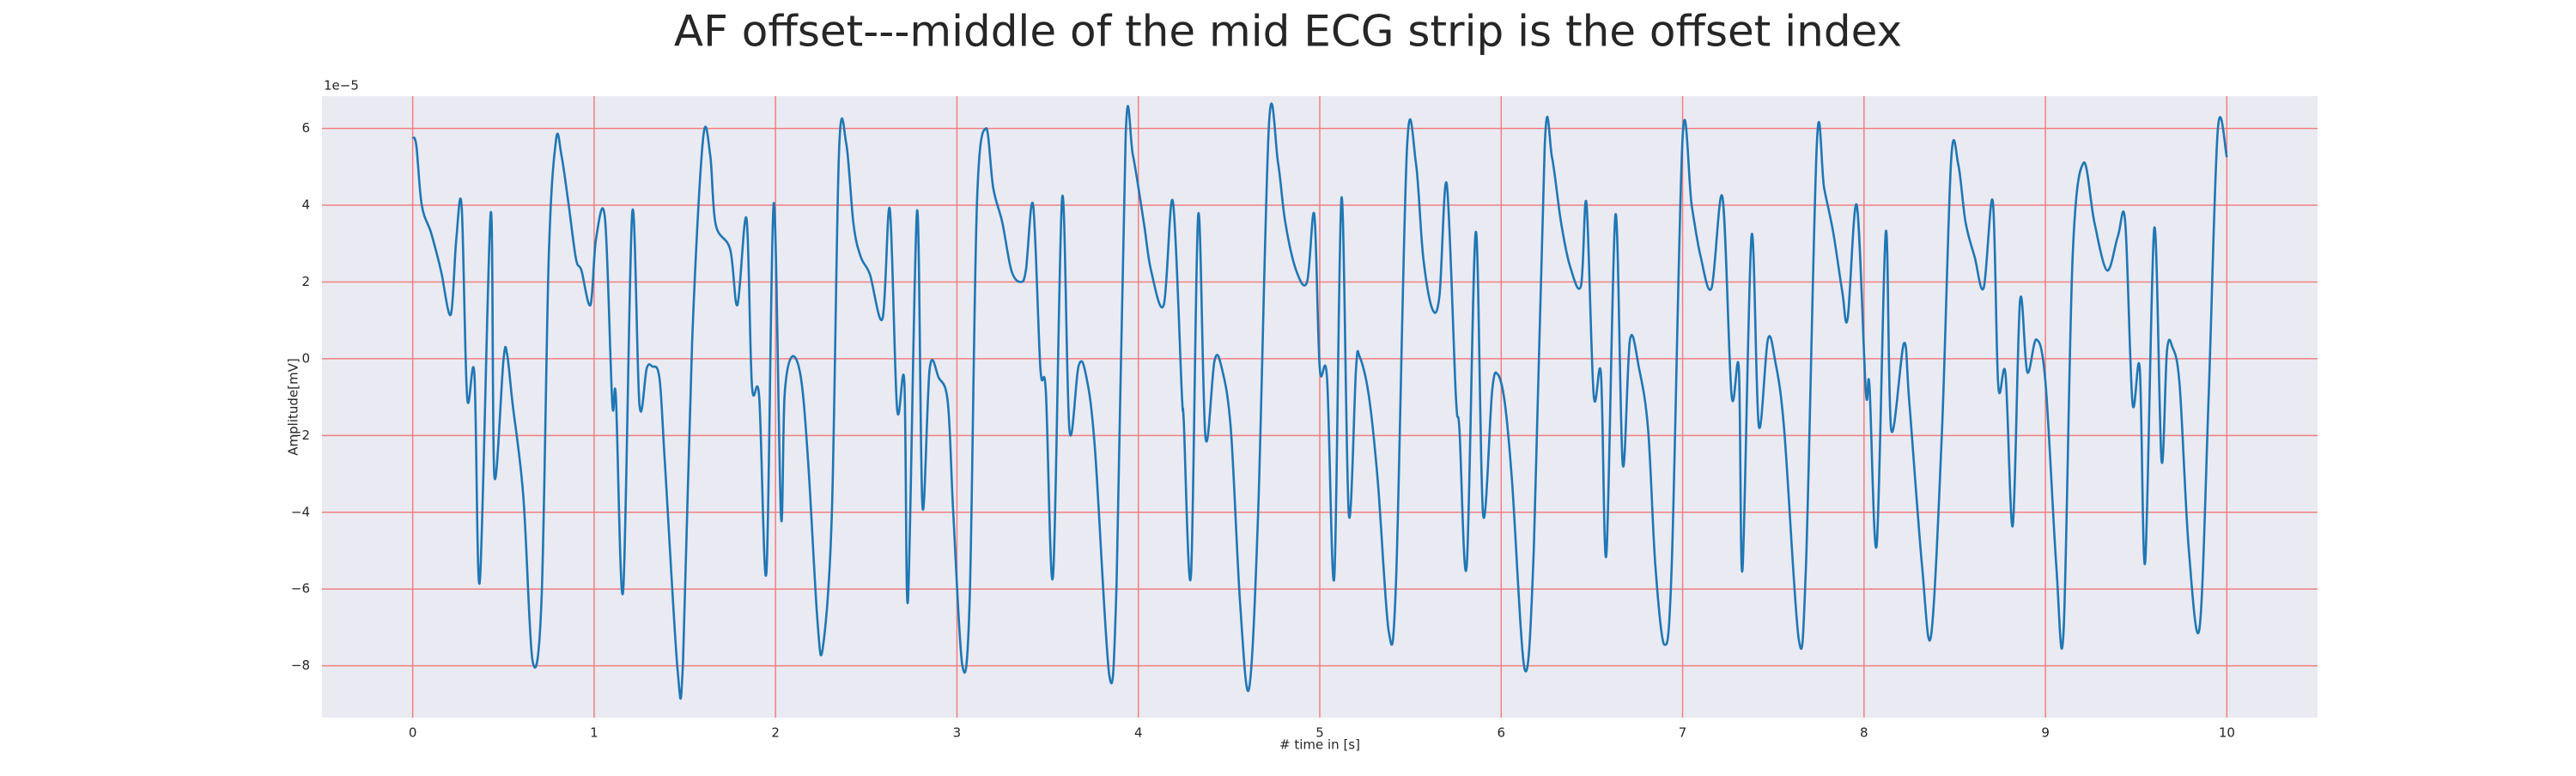 The image size is (2576, 776). What do you see at coordinates (2227, 733) in the screenshot?
I see `x-tick-label: 10` at bounding box center [2227, 733].